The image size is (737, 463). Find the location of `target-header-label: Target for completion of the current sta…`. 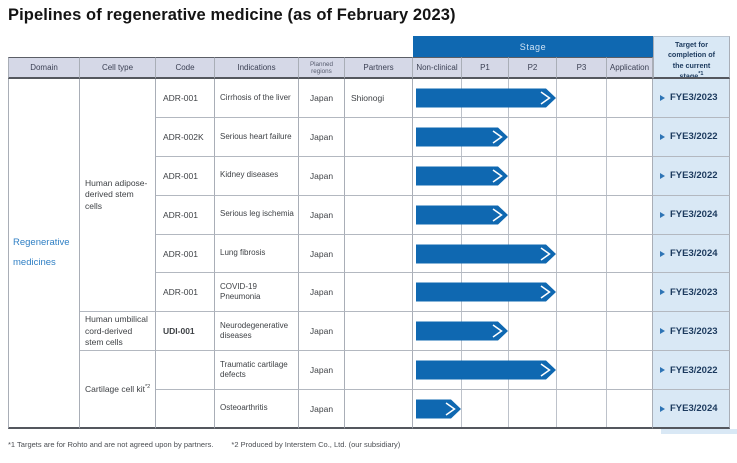

target-header-label: Target for completion of the current sta… is located at coordinates (691, 59).